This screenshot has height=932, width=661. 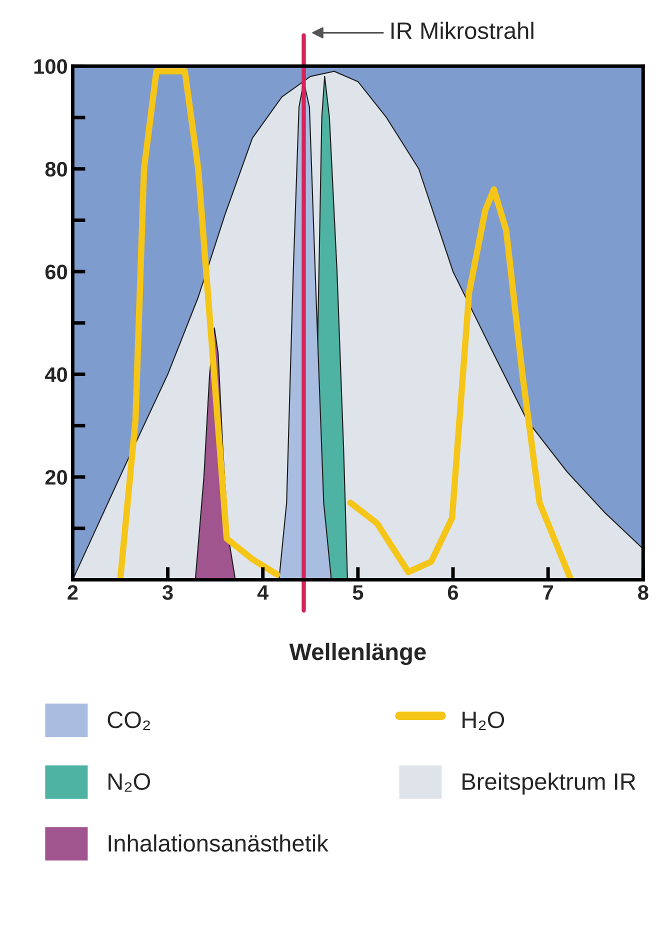 What do you see at coordinates (56, 477) in the screenshot?
I see `y-tick-label: 20` at bounding box center [56, 477].